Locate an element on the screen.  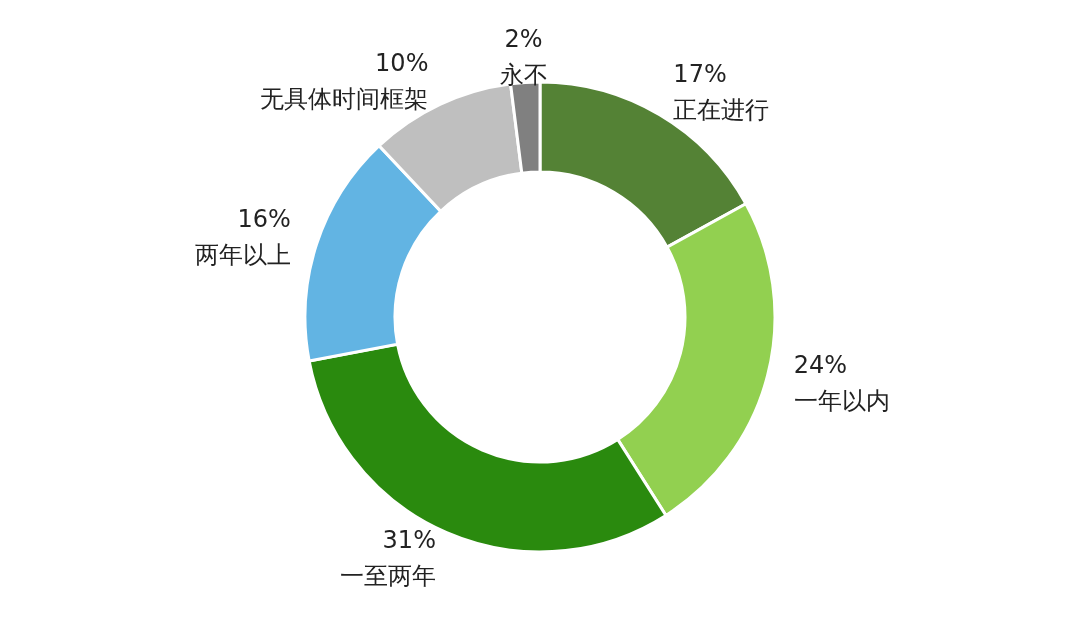
data-label: 10% is located at coordinates (402, 62).